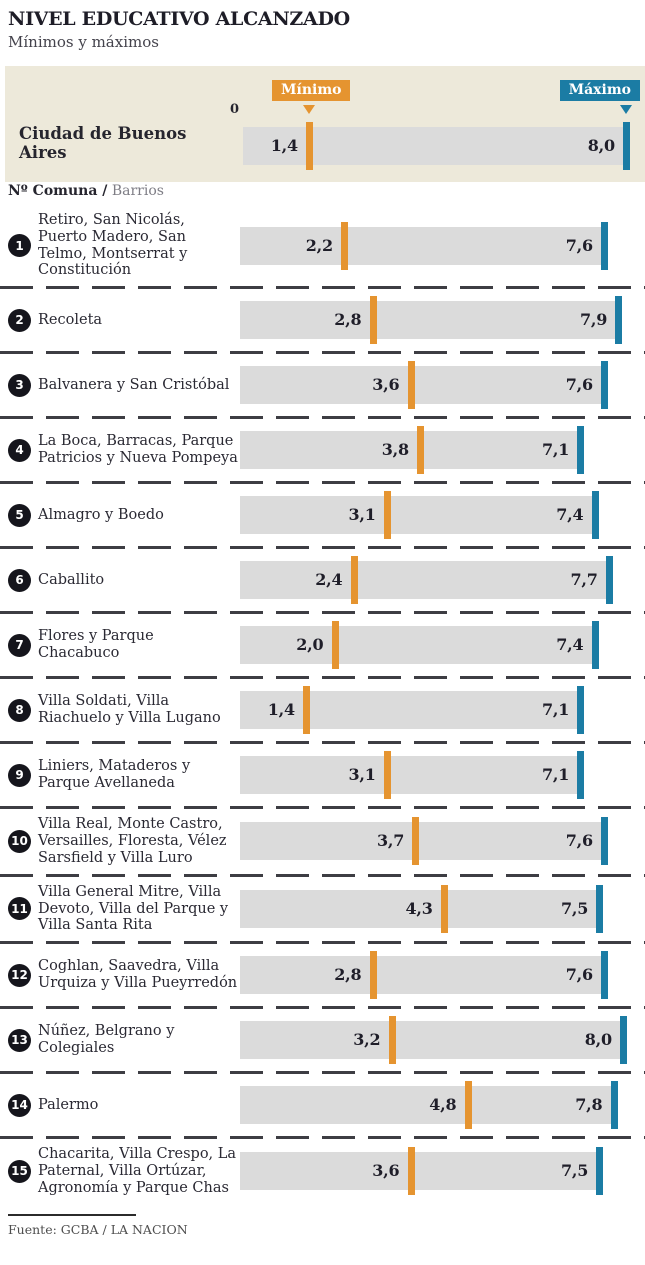  I want to click on comuna-range-bar: 3,6 7,6, so click(442, 385).